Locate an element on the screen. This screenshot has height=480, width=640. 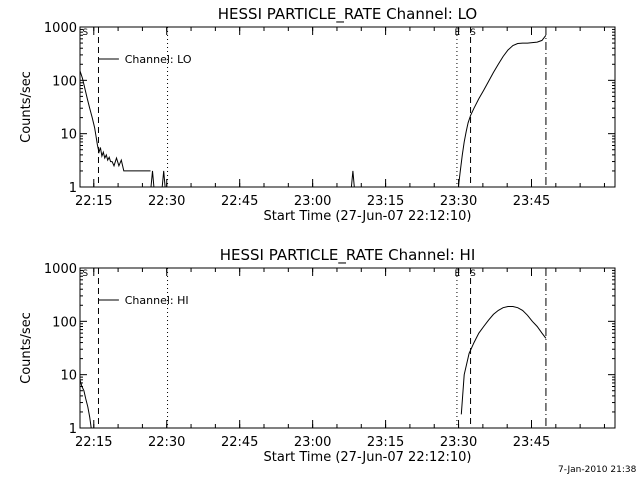
chart-title: HESSI PARTICLE_RATE Channel: HI is located at coordinates (348, 255).